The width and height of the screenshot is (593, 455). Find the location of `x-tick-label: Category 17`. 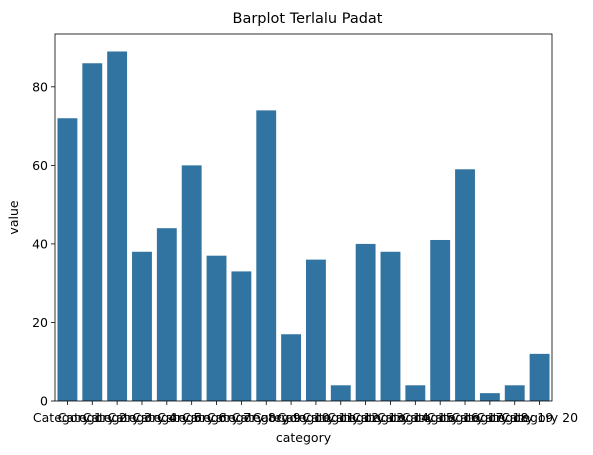

x-tick-label: Category 17 is located at coordinates (465, 417).